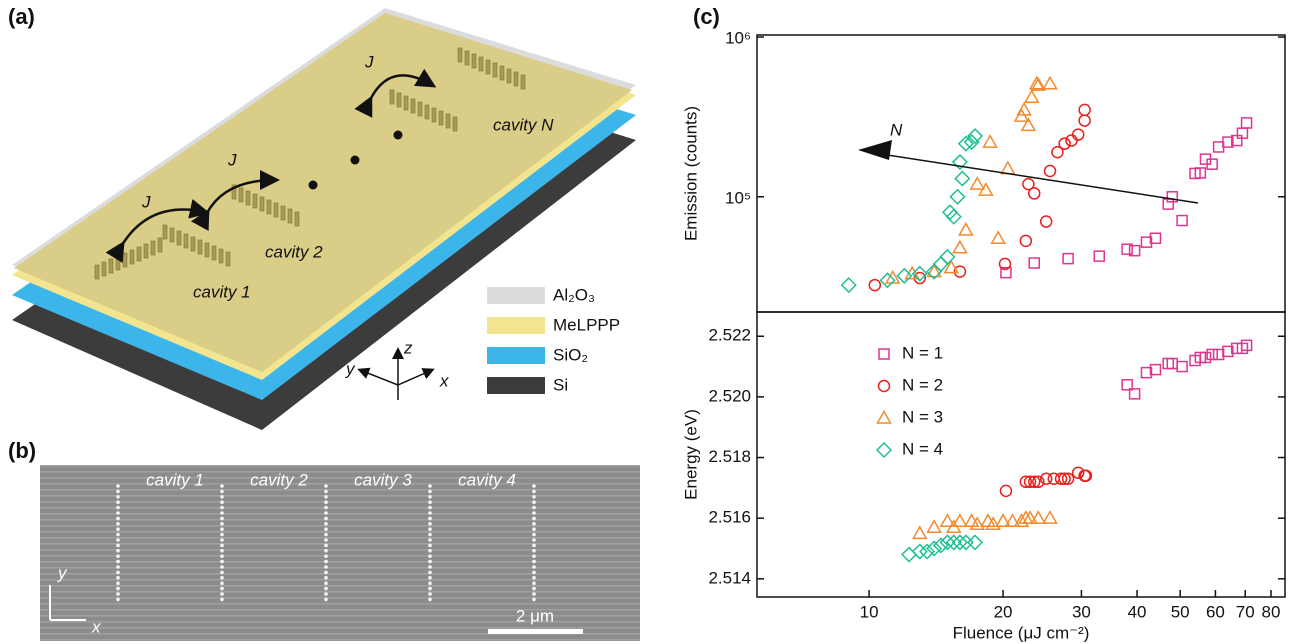 This screenshot has width=1303, height=644. Describe the element at coordinates (1245, 611) in the screenshot. I see `x-tick-label: 70` at that location.